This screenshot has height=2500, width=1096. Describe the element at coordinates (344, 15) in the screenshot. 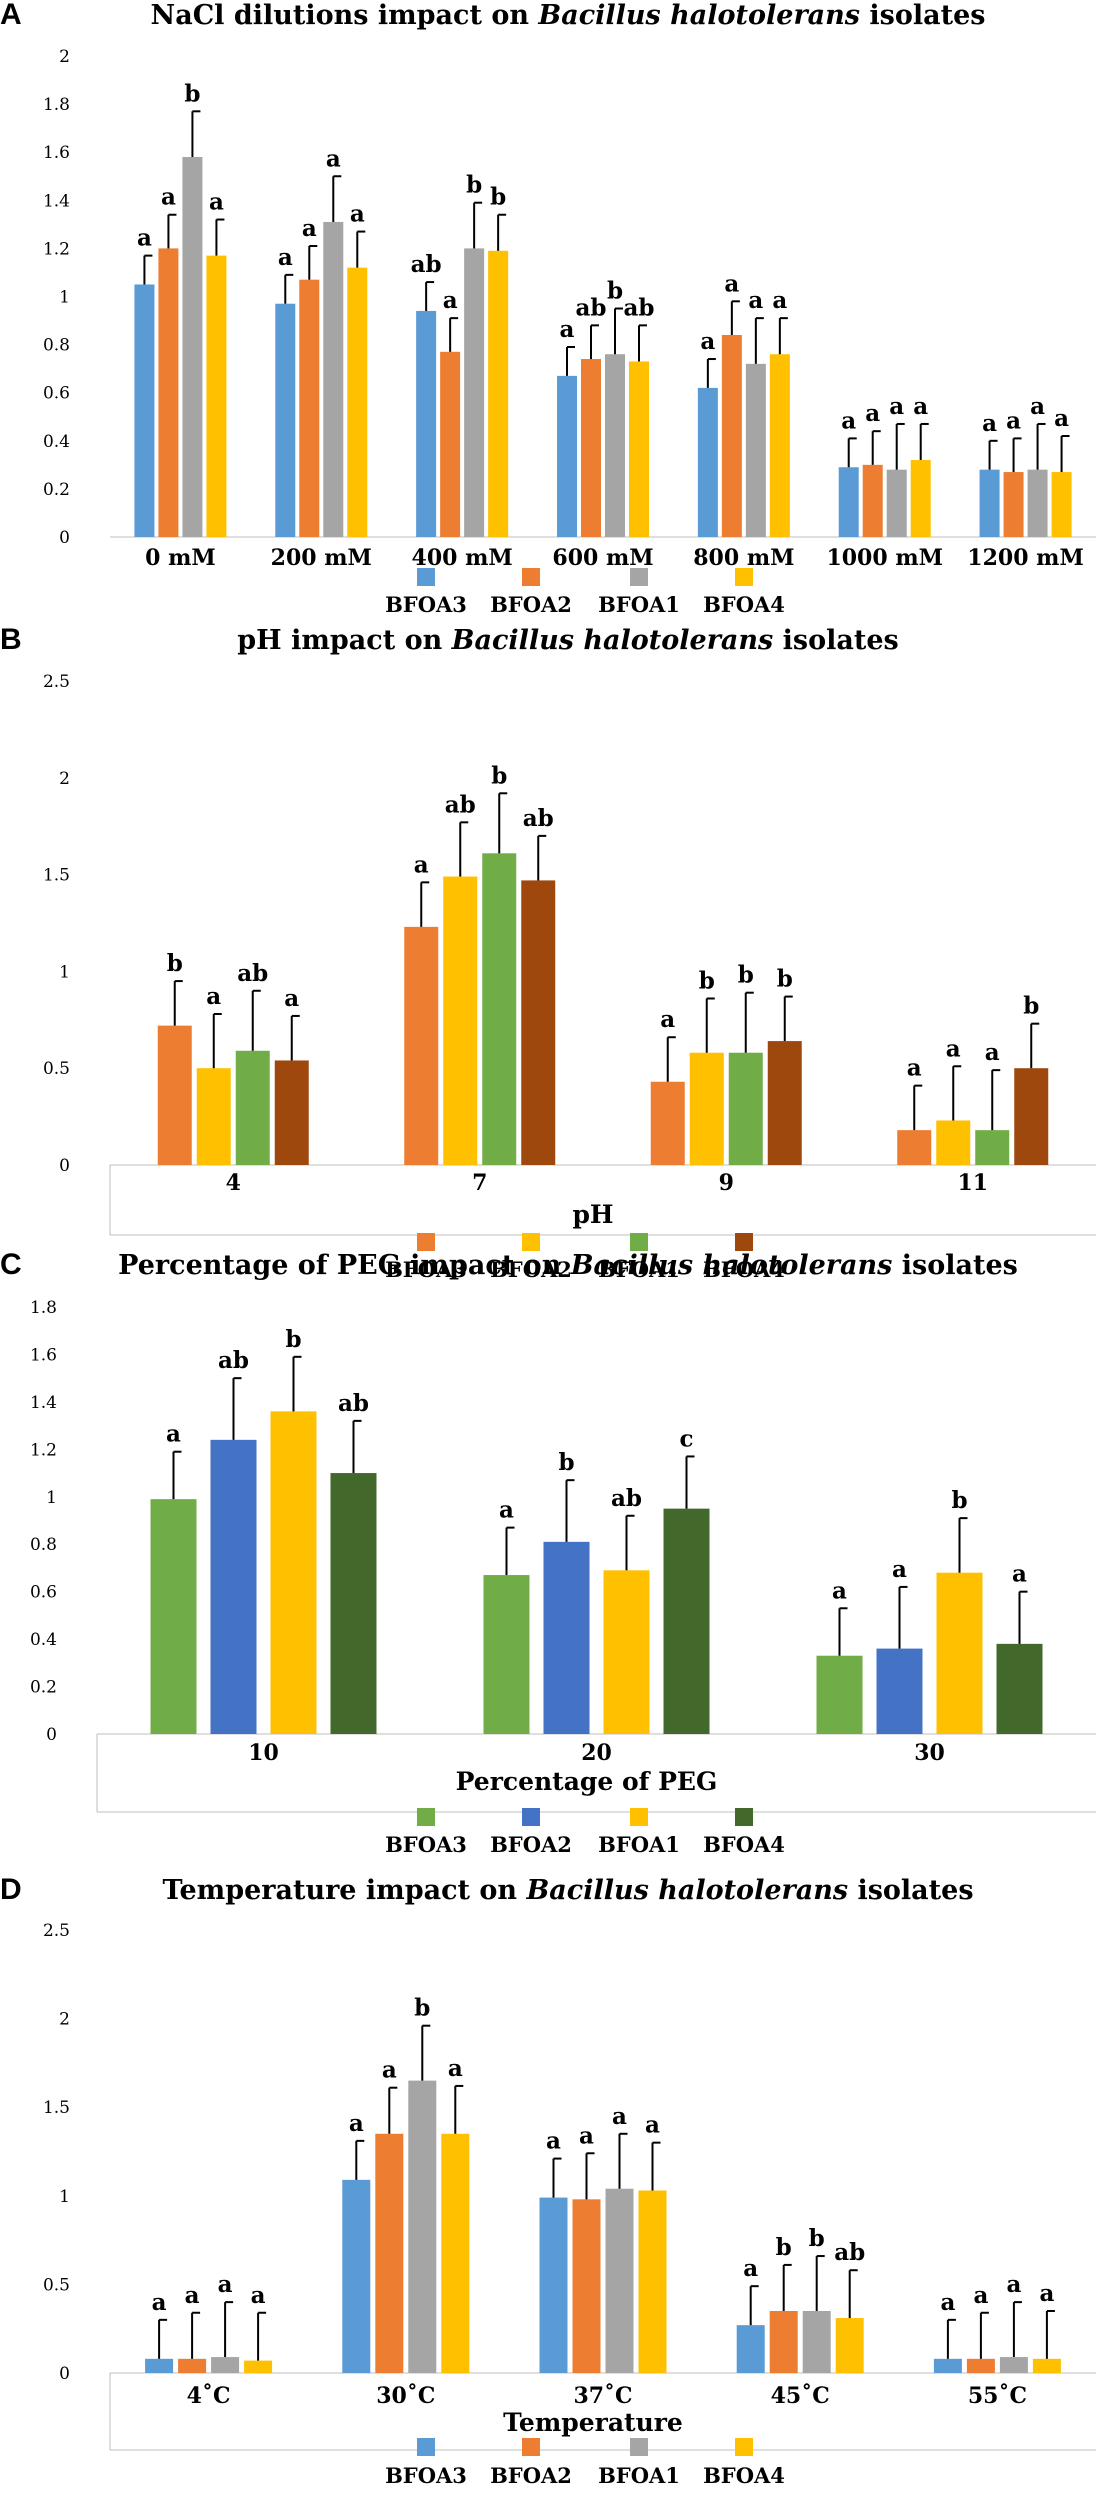

I see `title-prefix: NaCl dilutions impact on` at that location.